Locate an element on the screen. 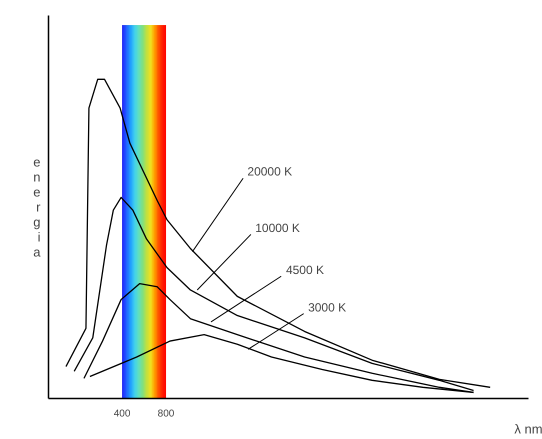 The height and width of the screenshot is (439, 542). x-axis-title: λ nm is located at coordinates (528, 429).